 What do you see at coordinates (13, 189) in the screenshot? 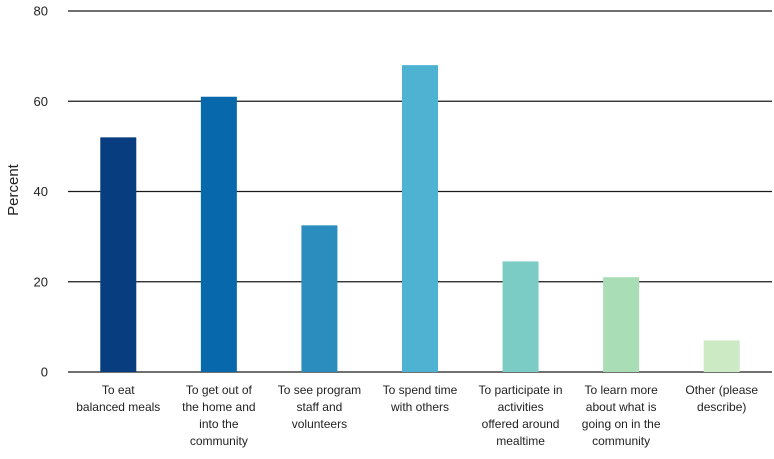
I see `y-axis-label: Percent` at bounding box center [13, 189].